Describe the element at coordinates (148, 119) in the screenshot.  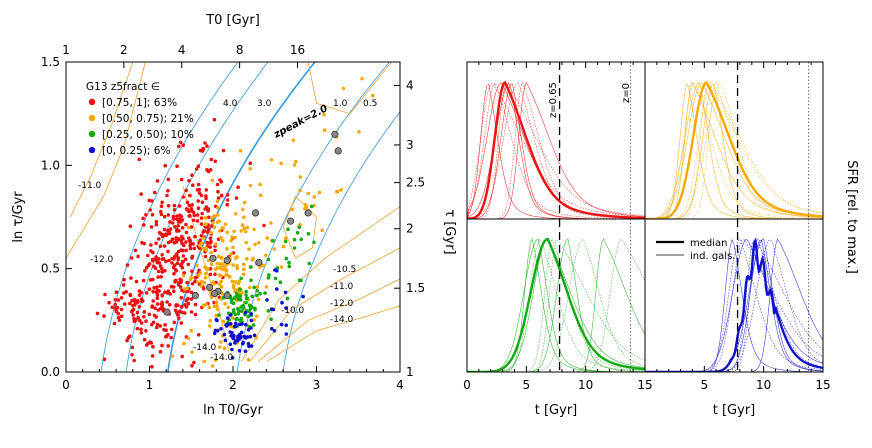
I see `legend-entry-label: [0.50, 0.75); 21%` at that location.